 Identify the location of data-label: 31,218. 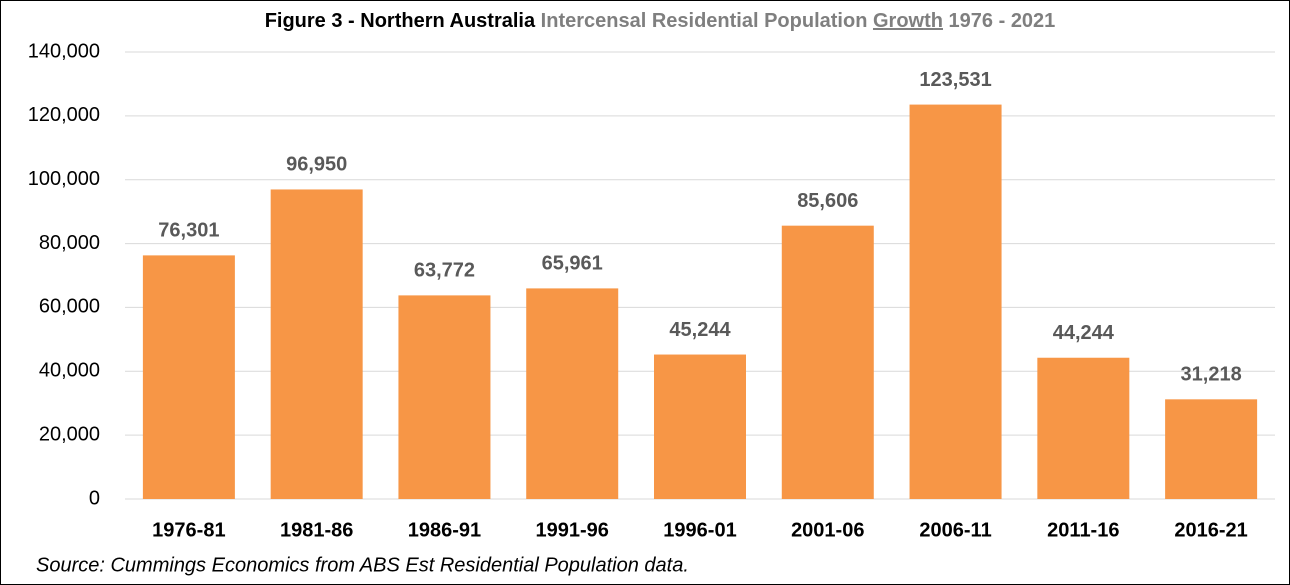
(1211, 375).